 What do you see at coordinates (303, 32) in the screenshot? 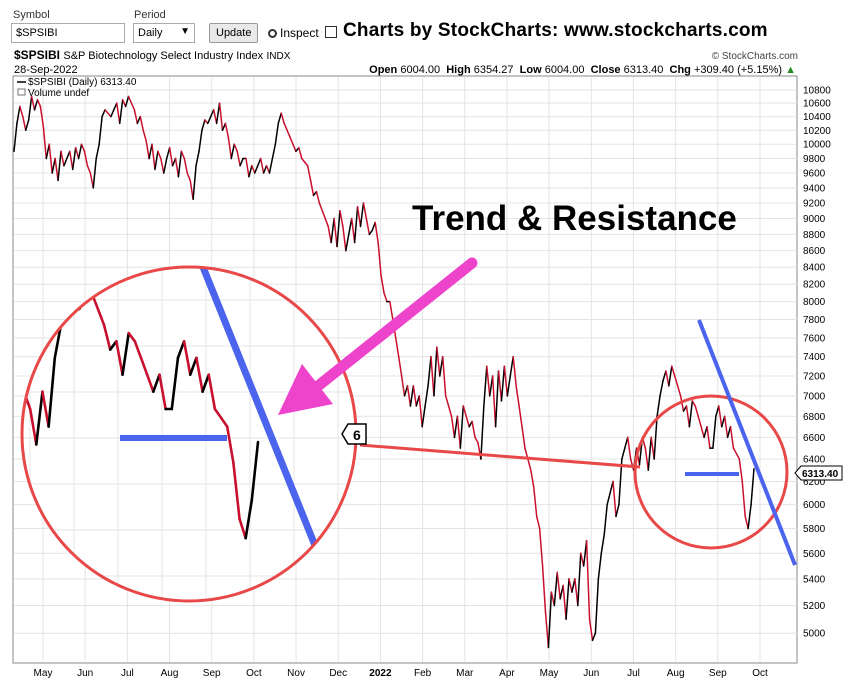
I see `inspect-toggle: Inspect` at bounding box center [303, 32].